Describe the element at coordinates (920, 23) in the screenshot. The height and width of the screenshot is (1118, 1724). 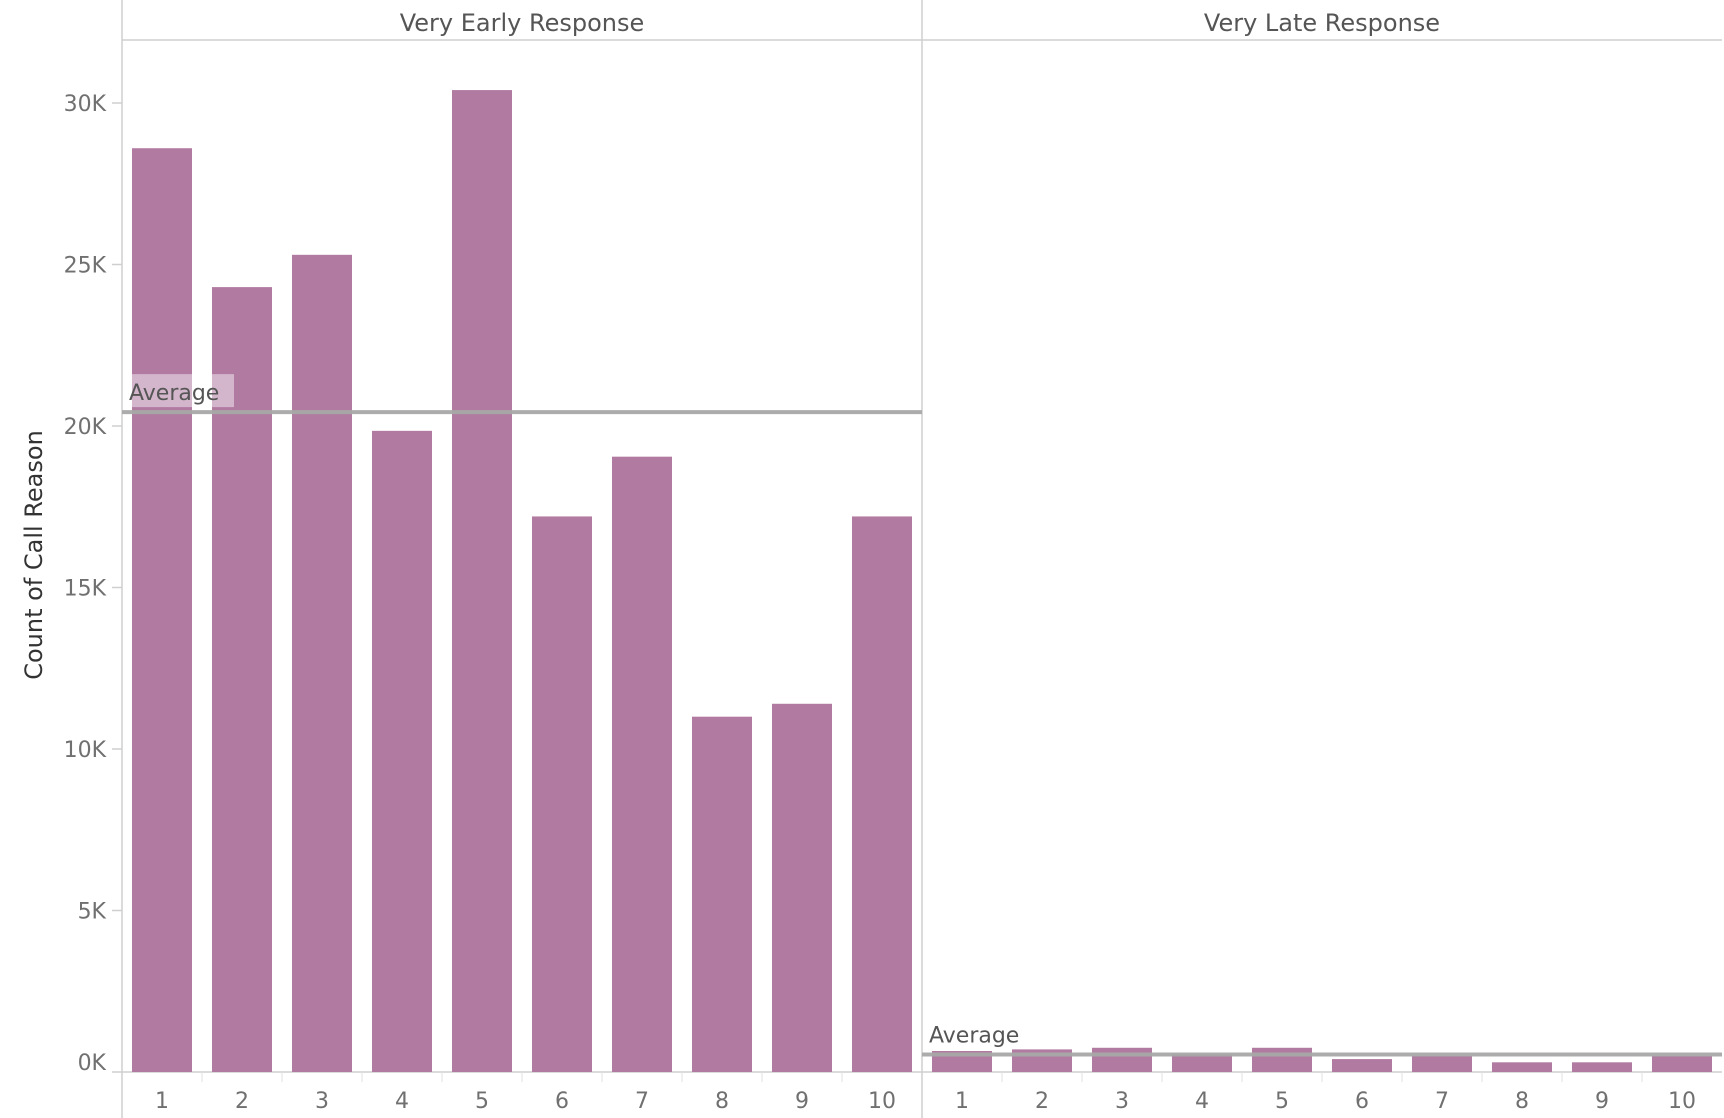
I see `panel-titles: Very Early Response Very Late Response` at that location.